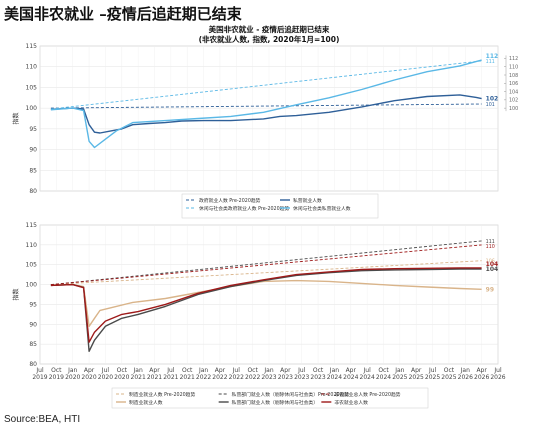  I want to click on page-title: 美国非农就业 –疫情后追赶期已结束, so click(123, 14).